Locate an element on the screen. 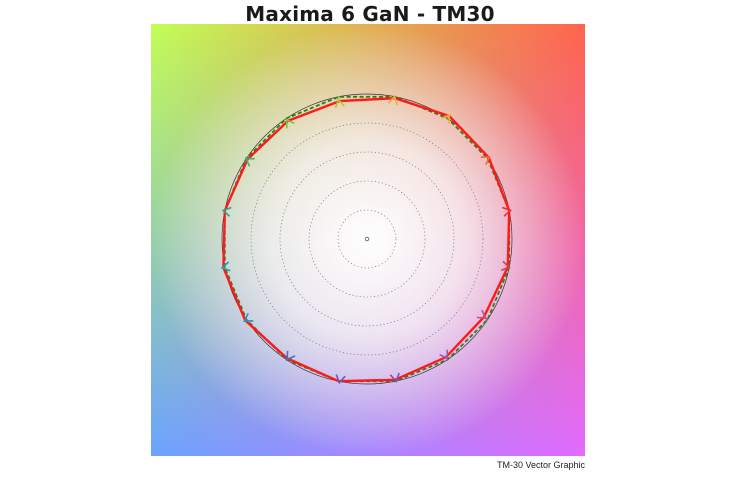 The height and width of the screenshot is (482, 740). chart-title: Maxima 6 GaN - TM30 is located at coordinates (370, 14).